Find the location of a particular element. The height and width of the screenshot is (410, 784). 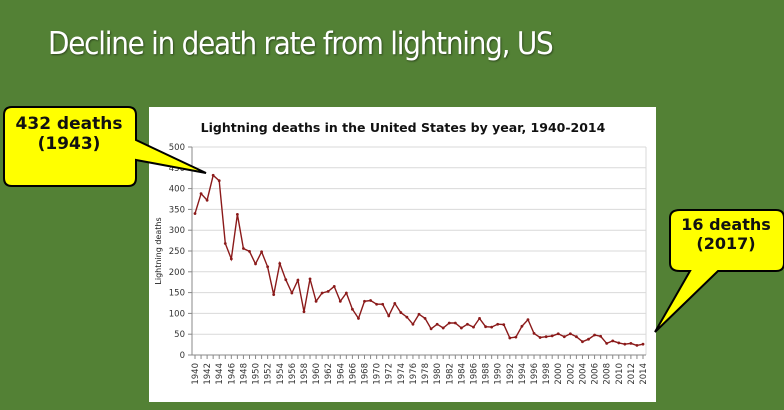

x-tick-label: 1986 is located at coordinates (474, 374).